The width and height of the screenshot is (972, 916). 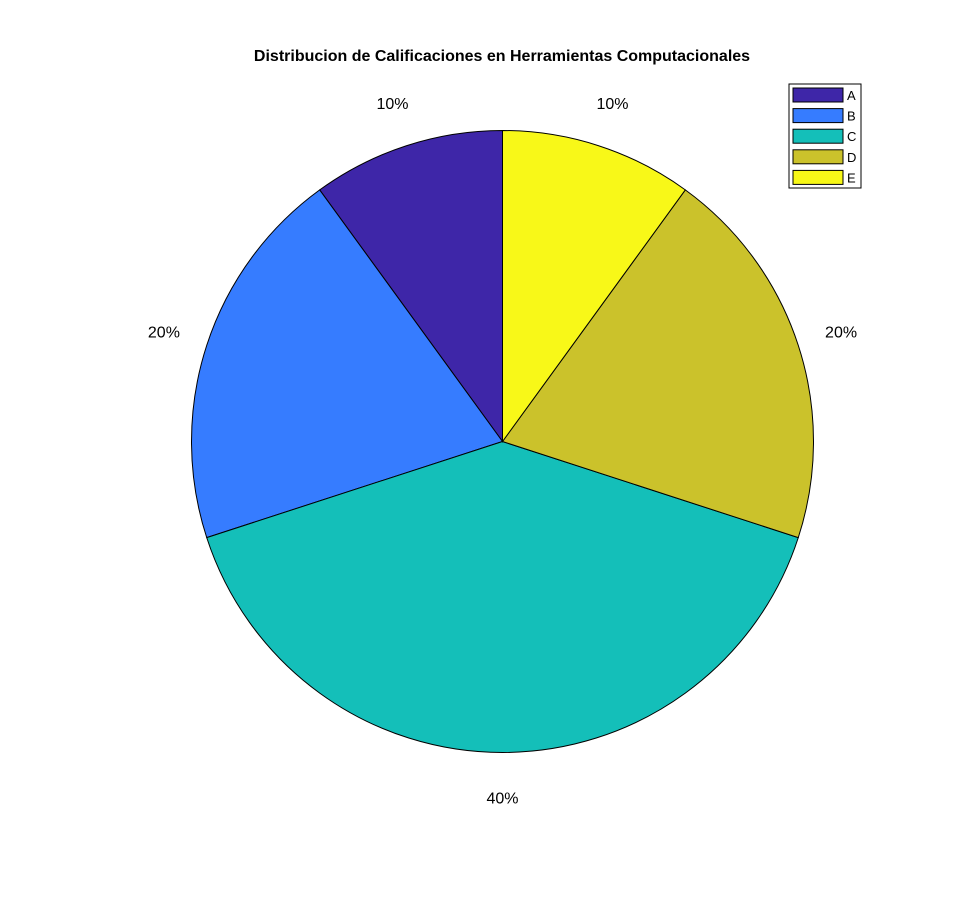 What do you see at coordinates (851, 177) in the screenshot?
I see `legend-label-e: E` at bounding box center [851, 177].